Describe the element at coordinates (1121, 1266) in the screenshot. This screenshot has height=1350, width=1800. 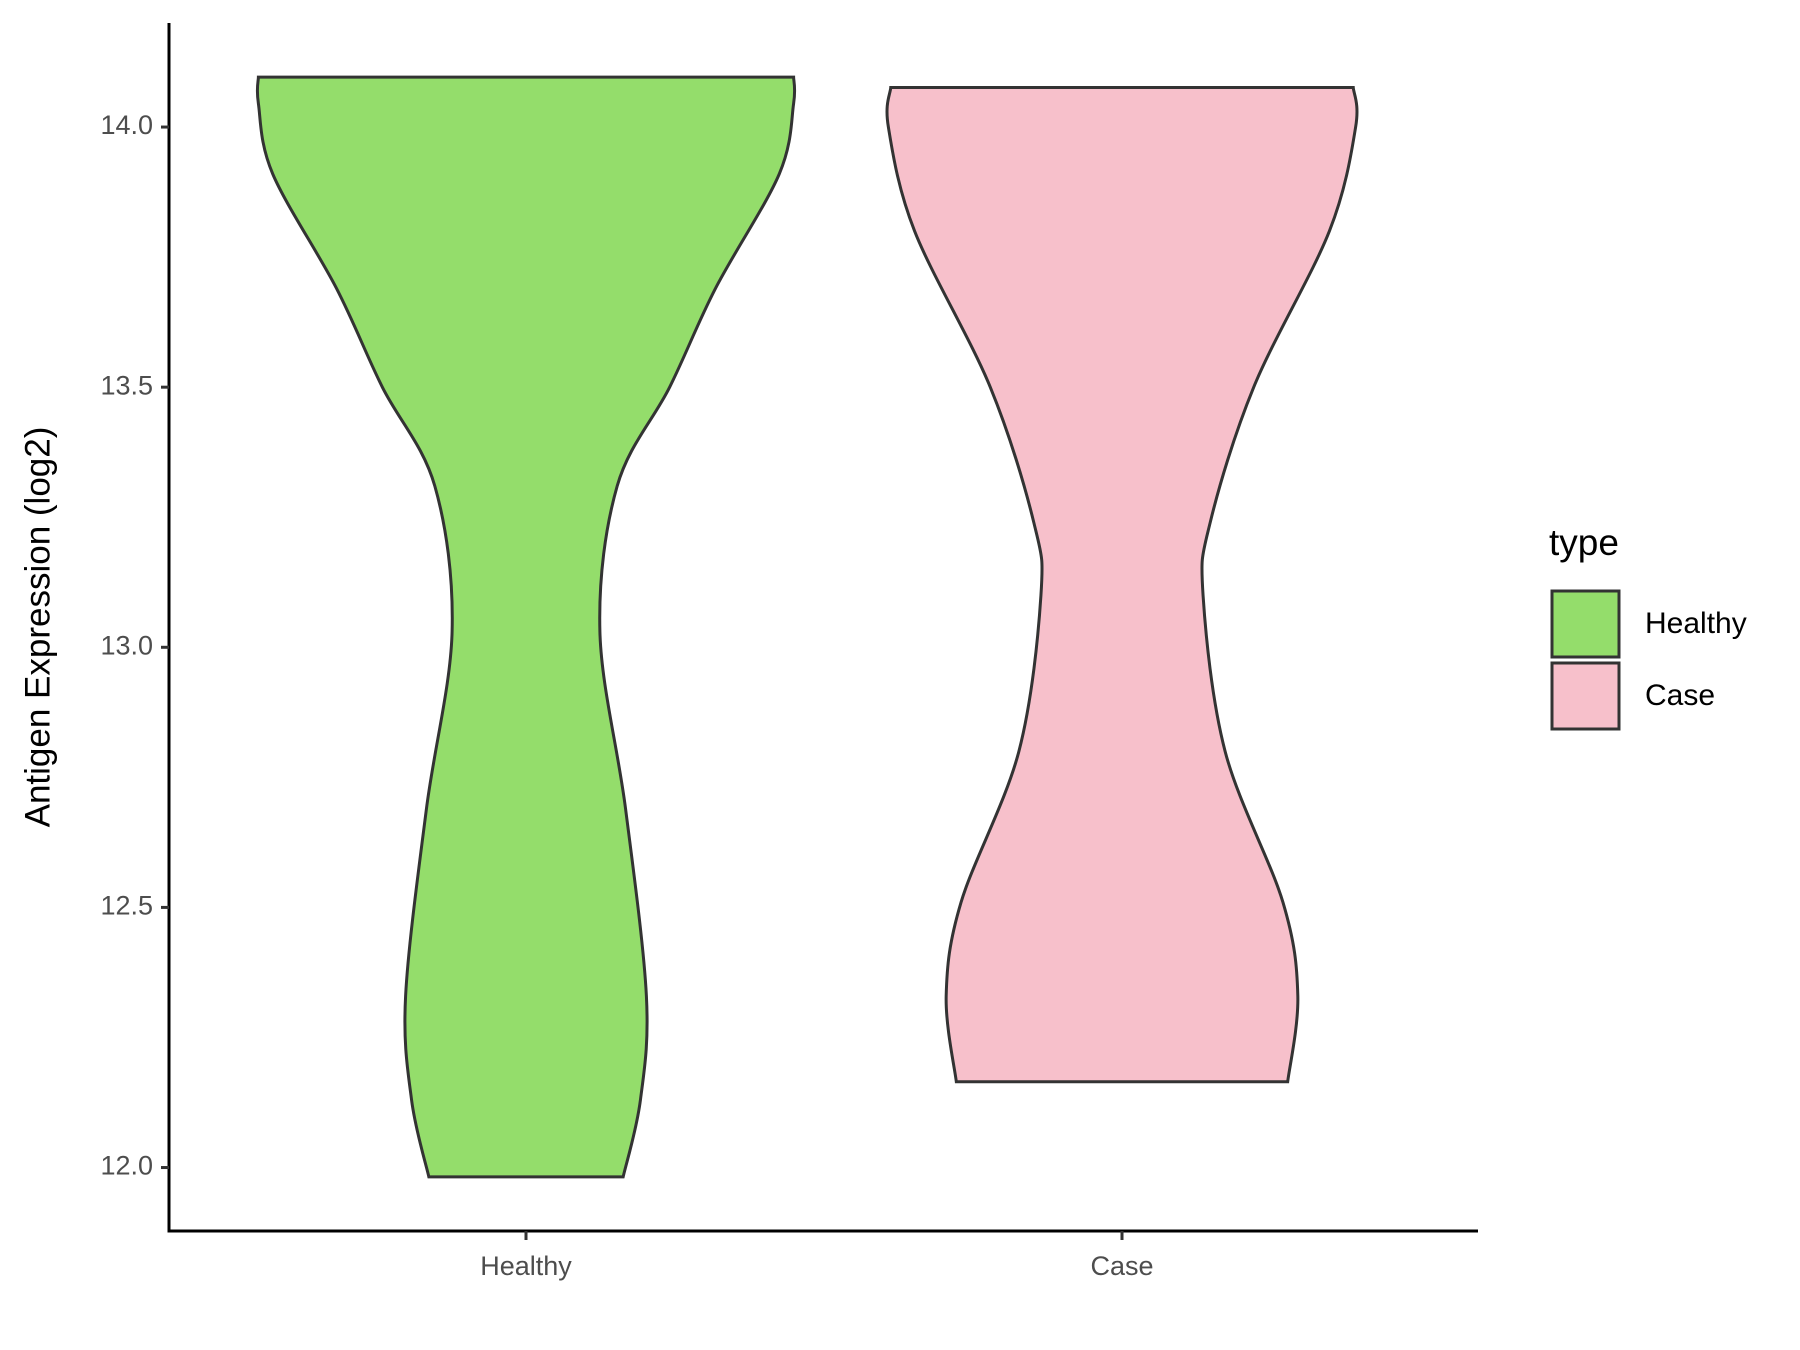
I see `x-tick-label: Case` at that location.